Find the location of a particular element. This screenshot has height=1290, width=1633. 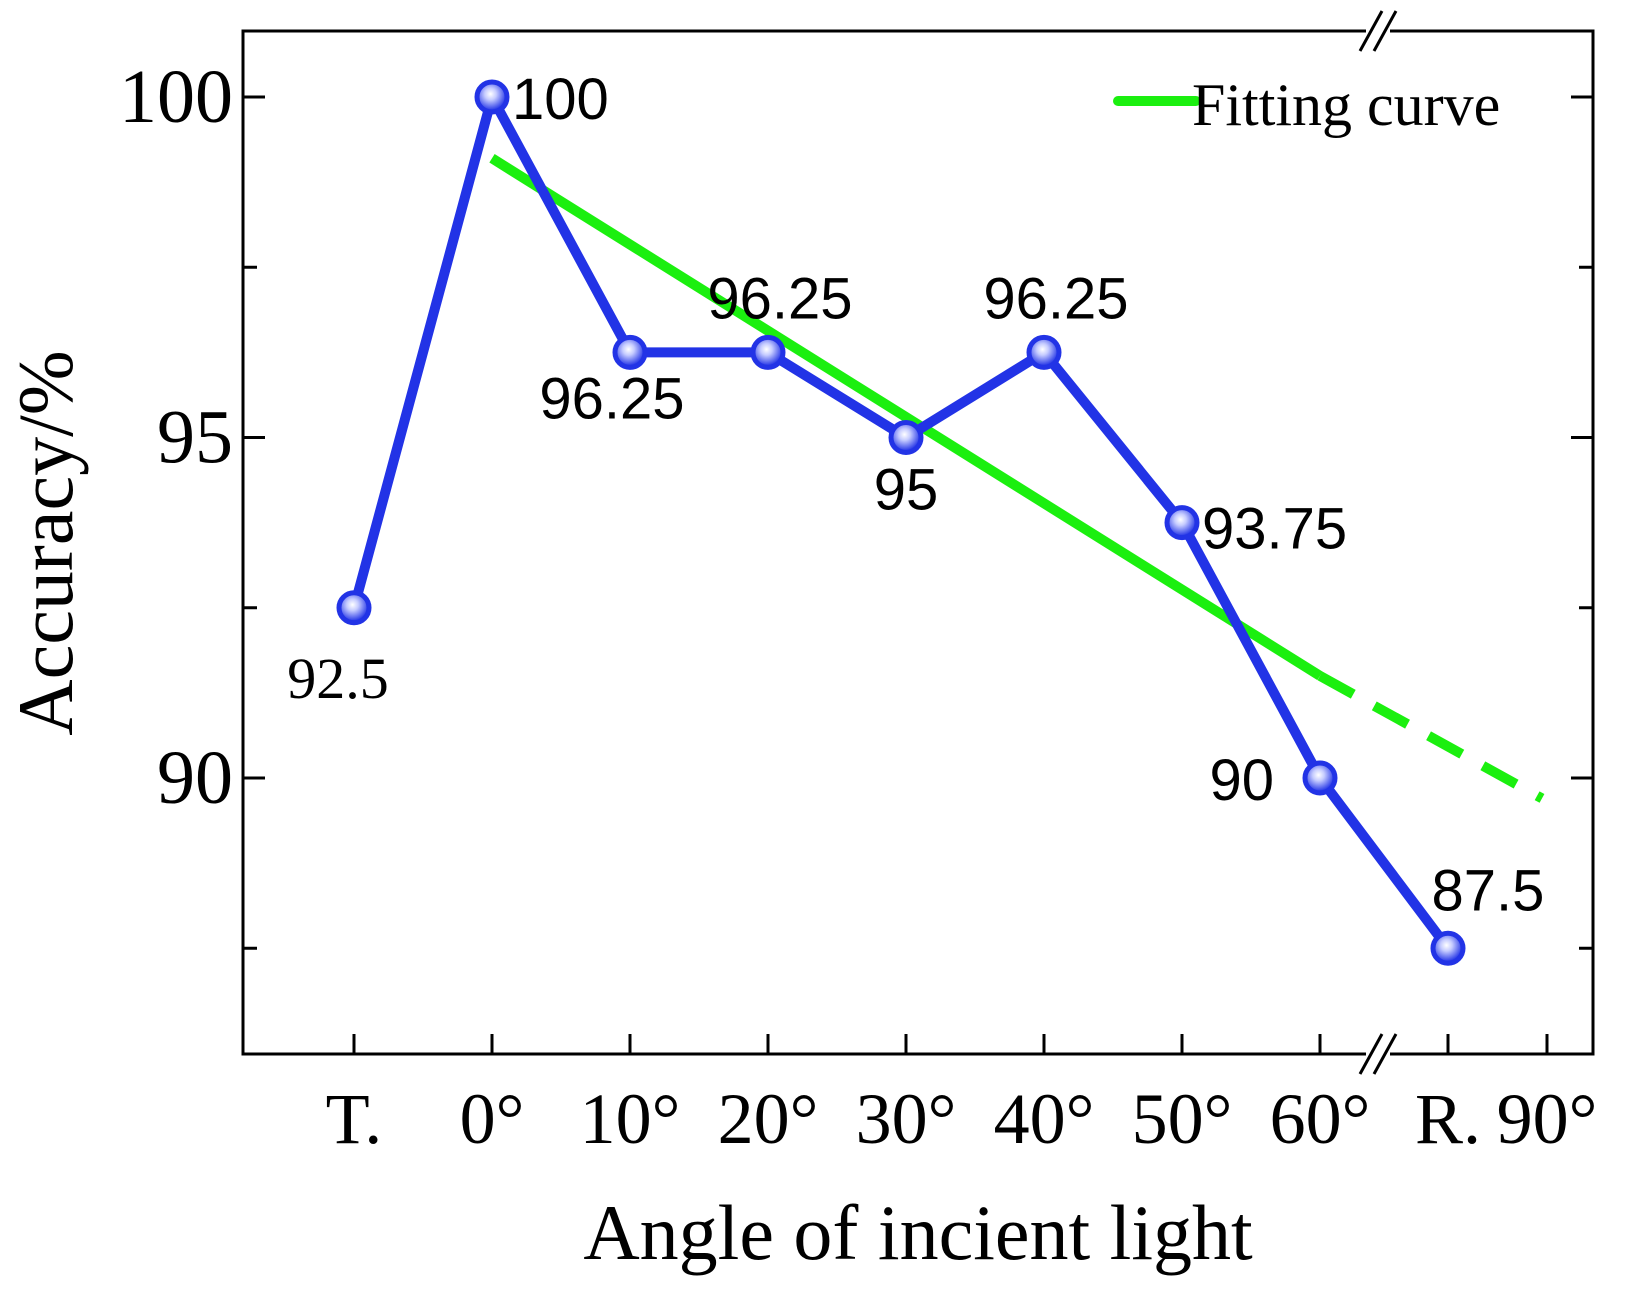

data-label-T-0: 92.5 is located at coordinates (338, 678).